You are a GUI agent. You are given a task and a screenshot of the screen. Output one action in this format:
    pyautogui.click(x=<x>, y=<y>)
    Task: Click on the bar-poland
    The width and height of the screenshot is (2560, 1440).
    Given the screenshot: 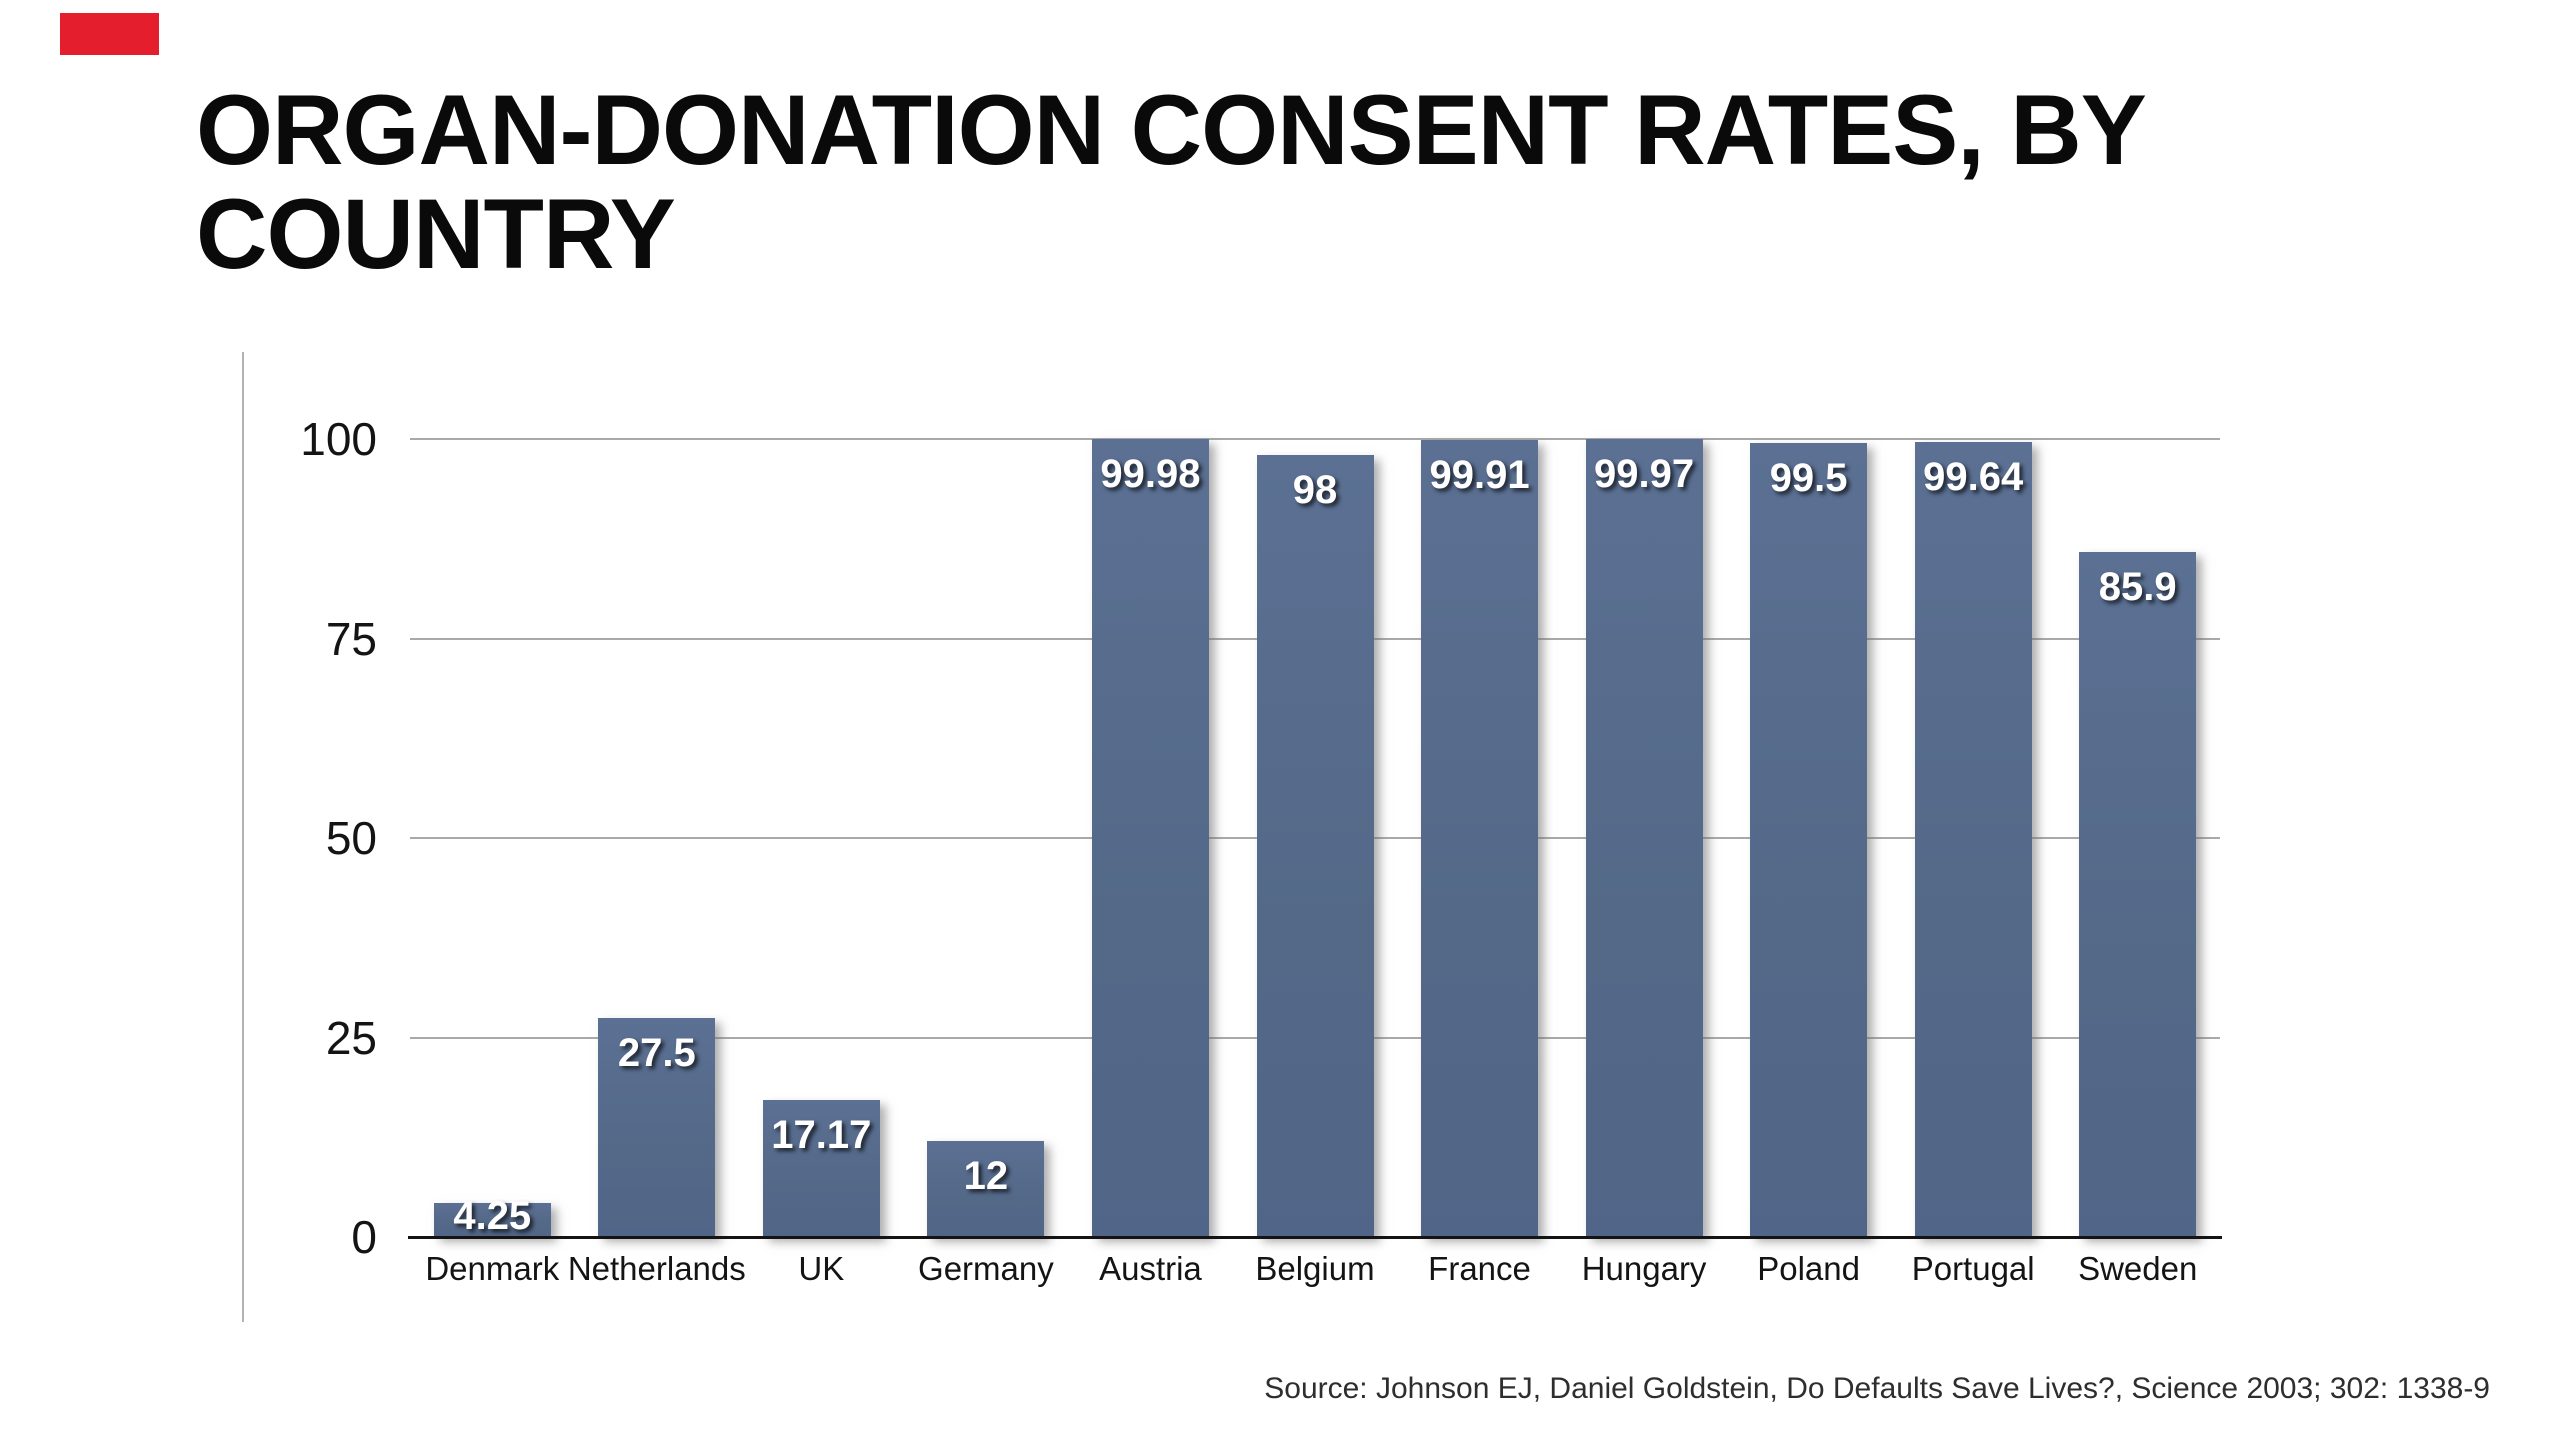 What is the action you would take?
    pyautogui.click(x=1809, y=839)
    